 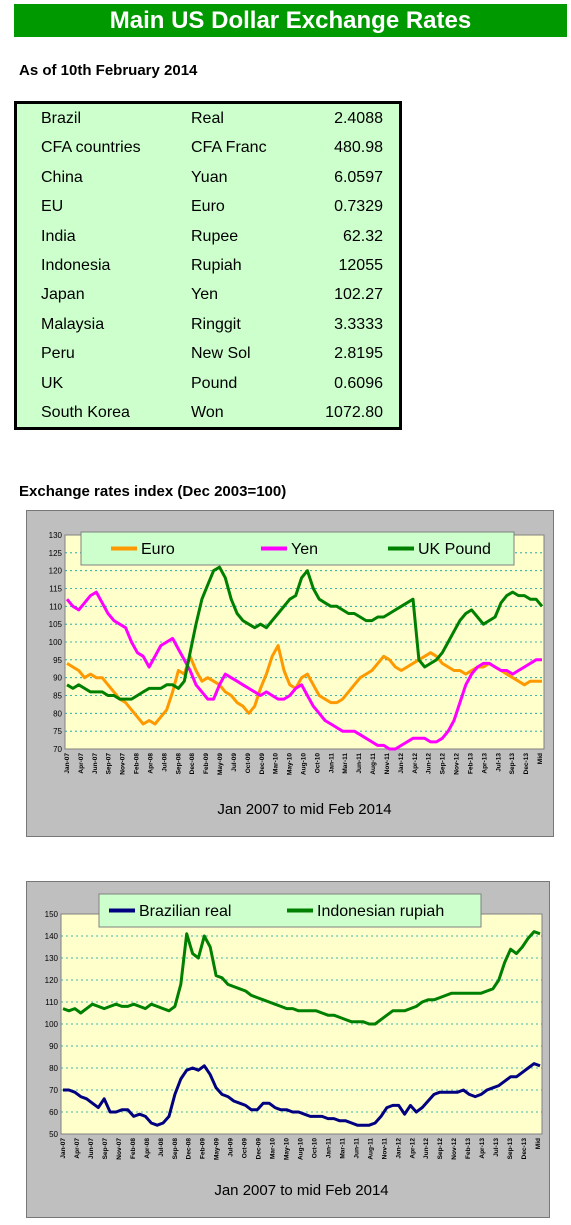 What do you see at coordinates (204, 295) in the screenshot?
I see `currency-name: Yen` at bounding box center [204, 295].